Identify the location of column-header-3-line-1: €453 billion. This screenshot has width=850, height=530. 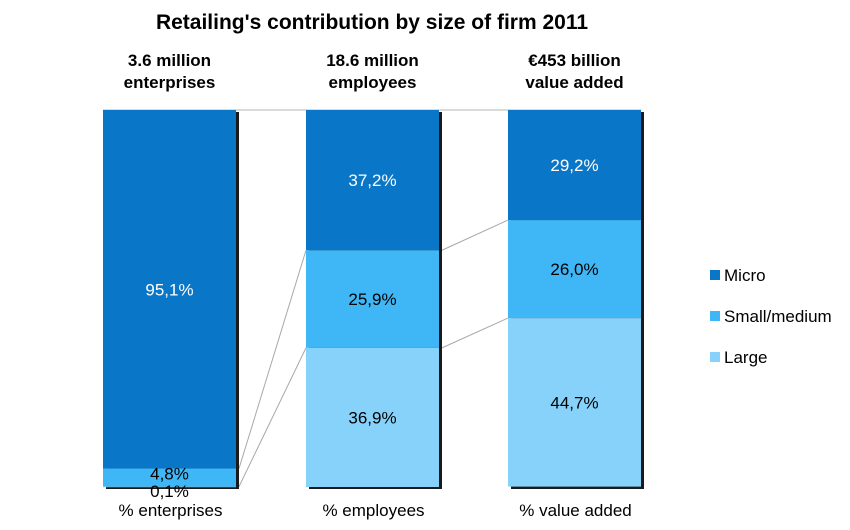
(574, 60).